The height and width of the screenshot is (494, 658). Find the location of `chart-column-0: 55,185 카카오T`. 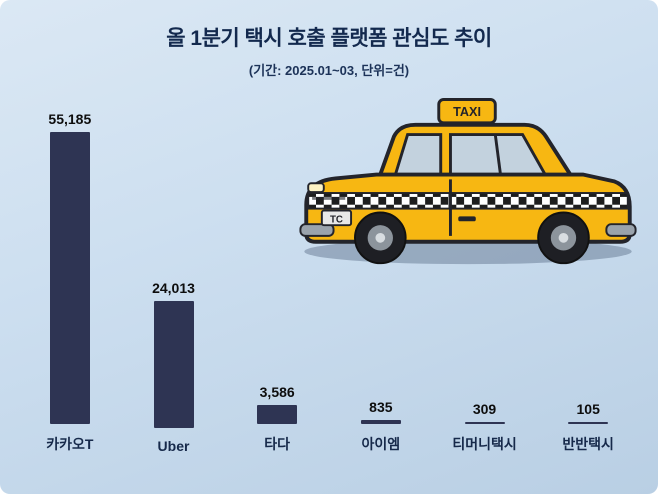

chart-column-0: 55,185 카카오T is located at coordinates (70, 280).